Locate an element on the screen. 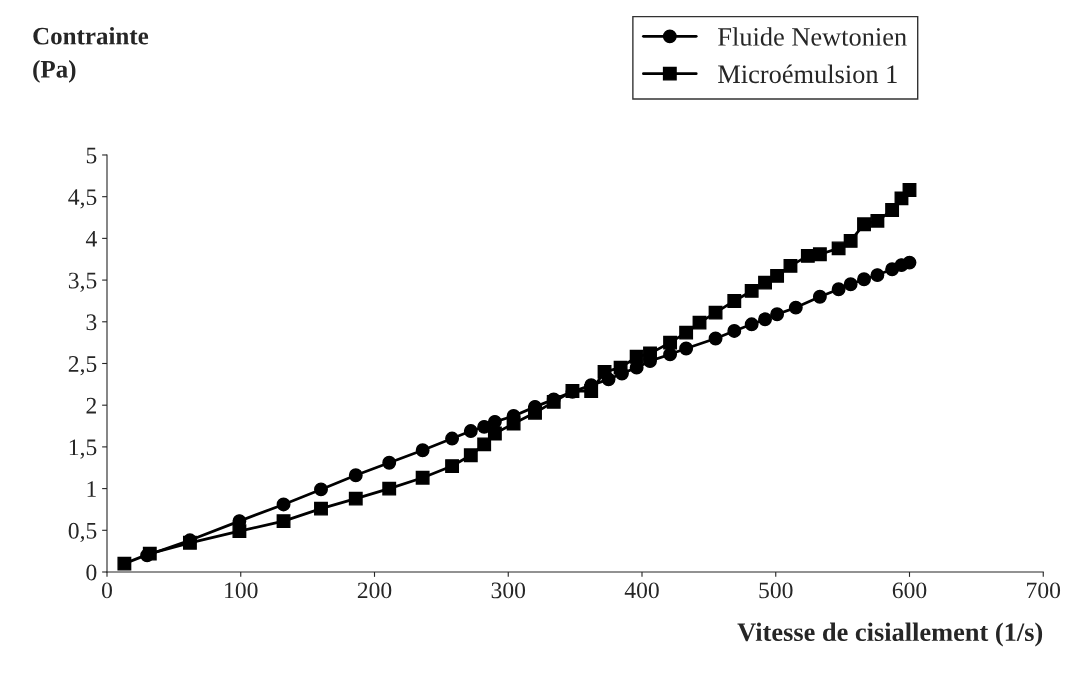  x-tick-label: 300 is located at coordinates (508, 590).